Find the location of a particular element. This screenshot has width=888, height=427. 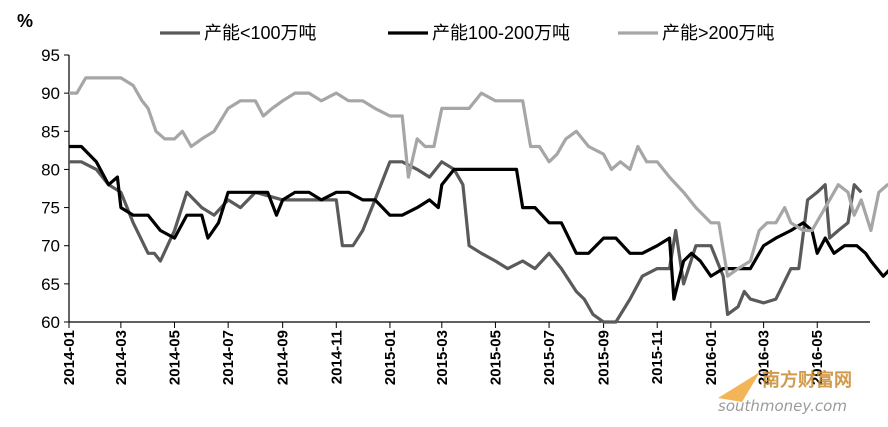

y-tick-label: 80 is located at coordinates (50, 169).